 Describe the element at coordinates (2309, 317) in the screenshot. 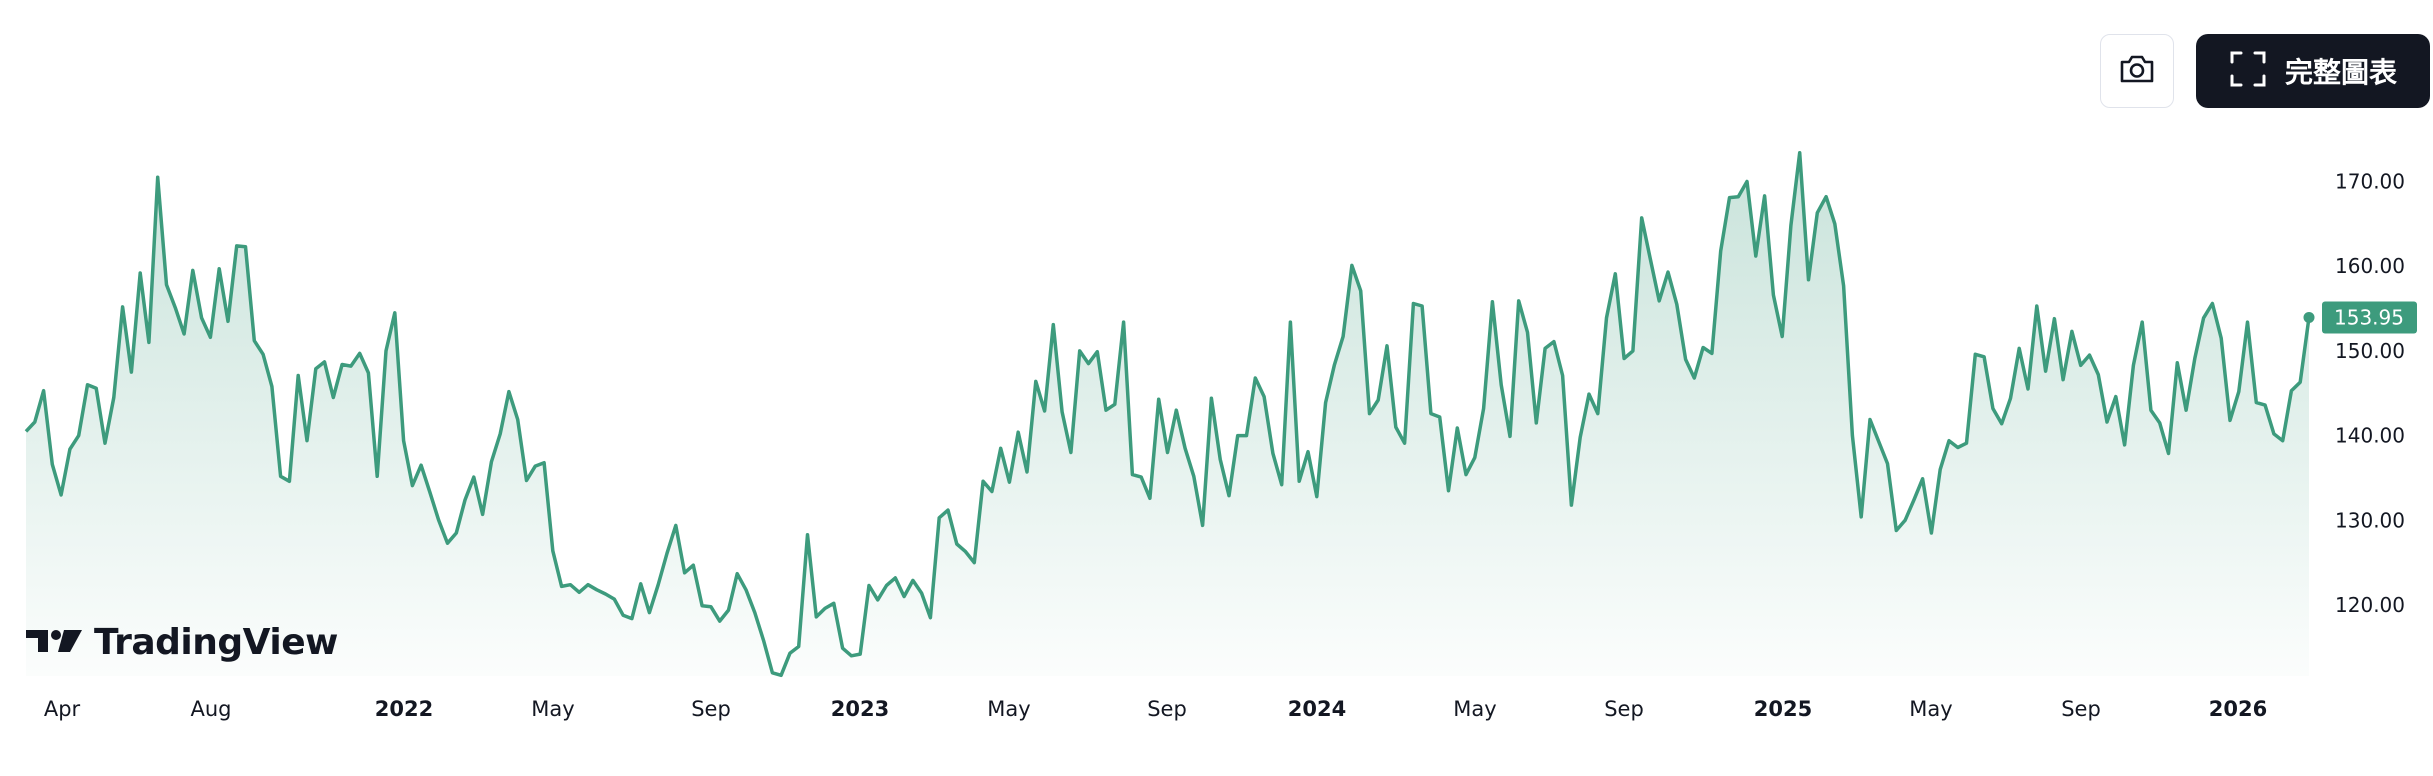

I see `last-point-dot` at that location.